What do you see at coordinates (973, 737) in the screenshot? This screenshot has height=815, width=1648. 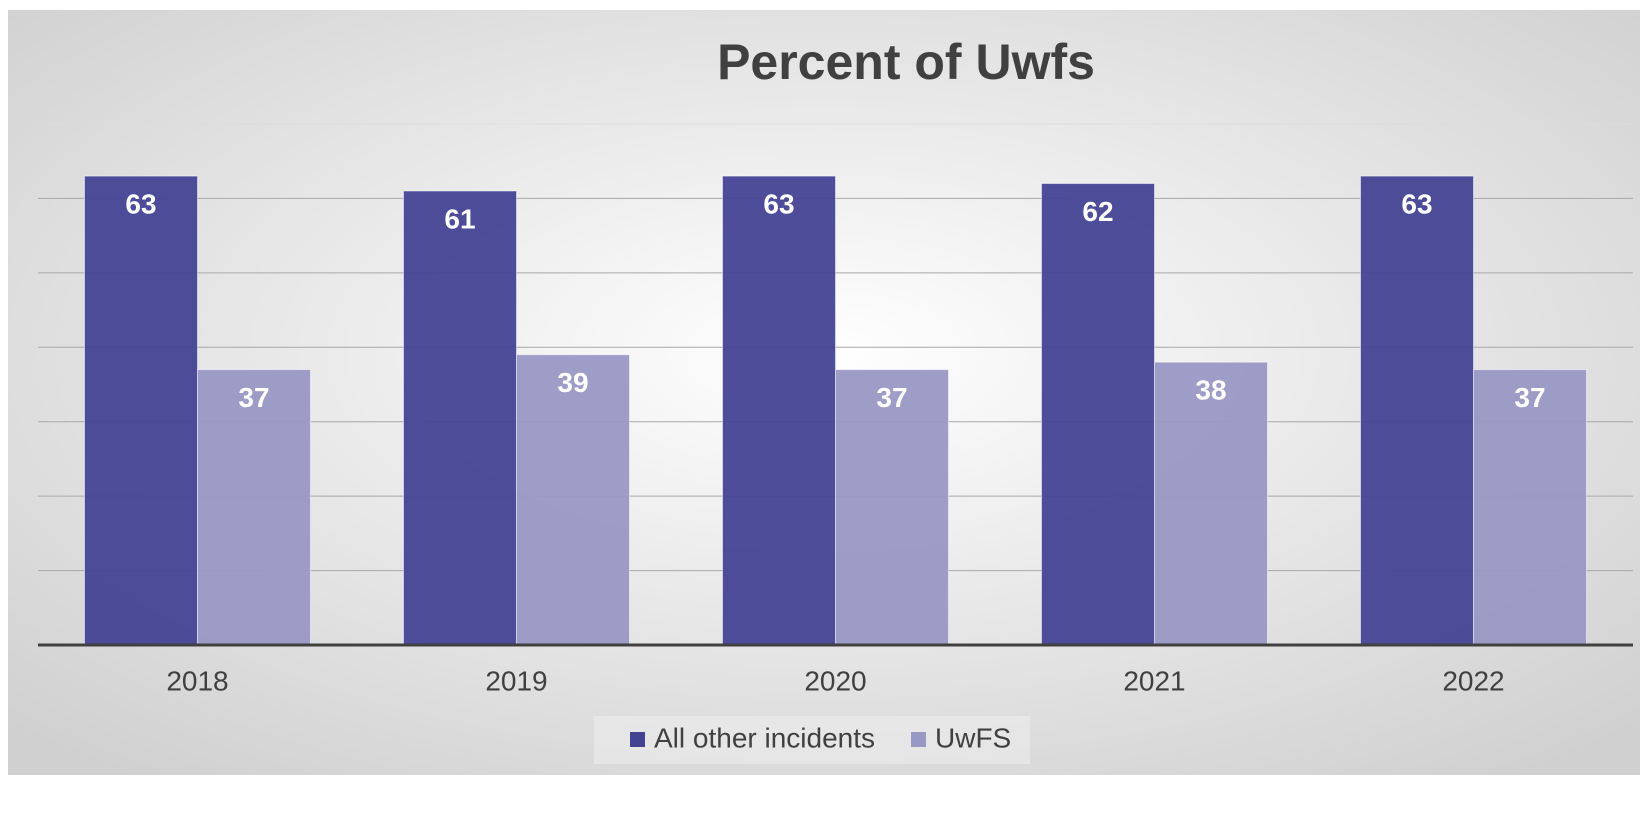 I see `legend-label: UwFS` at bounding box center [973, 737].